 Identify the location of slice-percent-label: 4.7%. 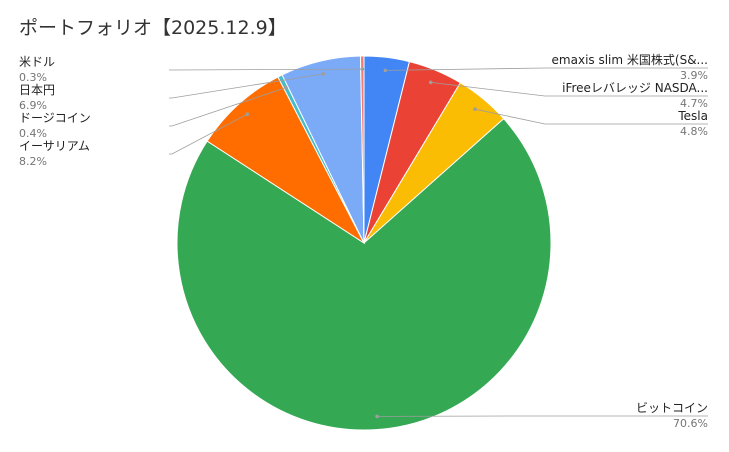
(694, 103).